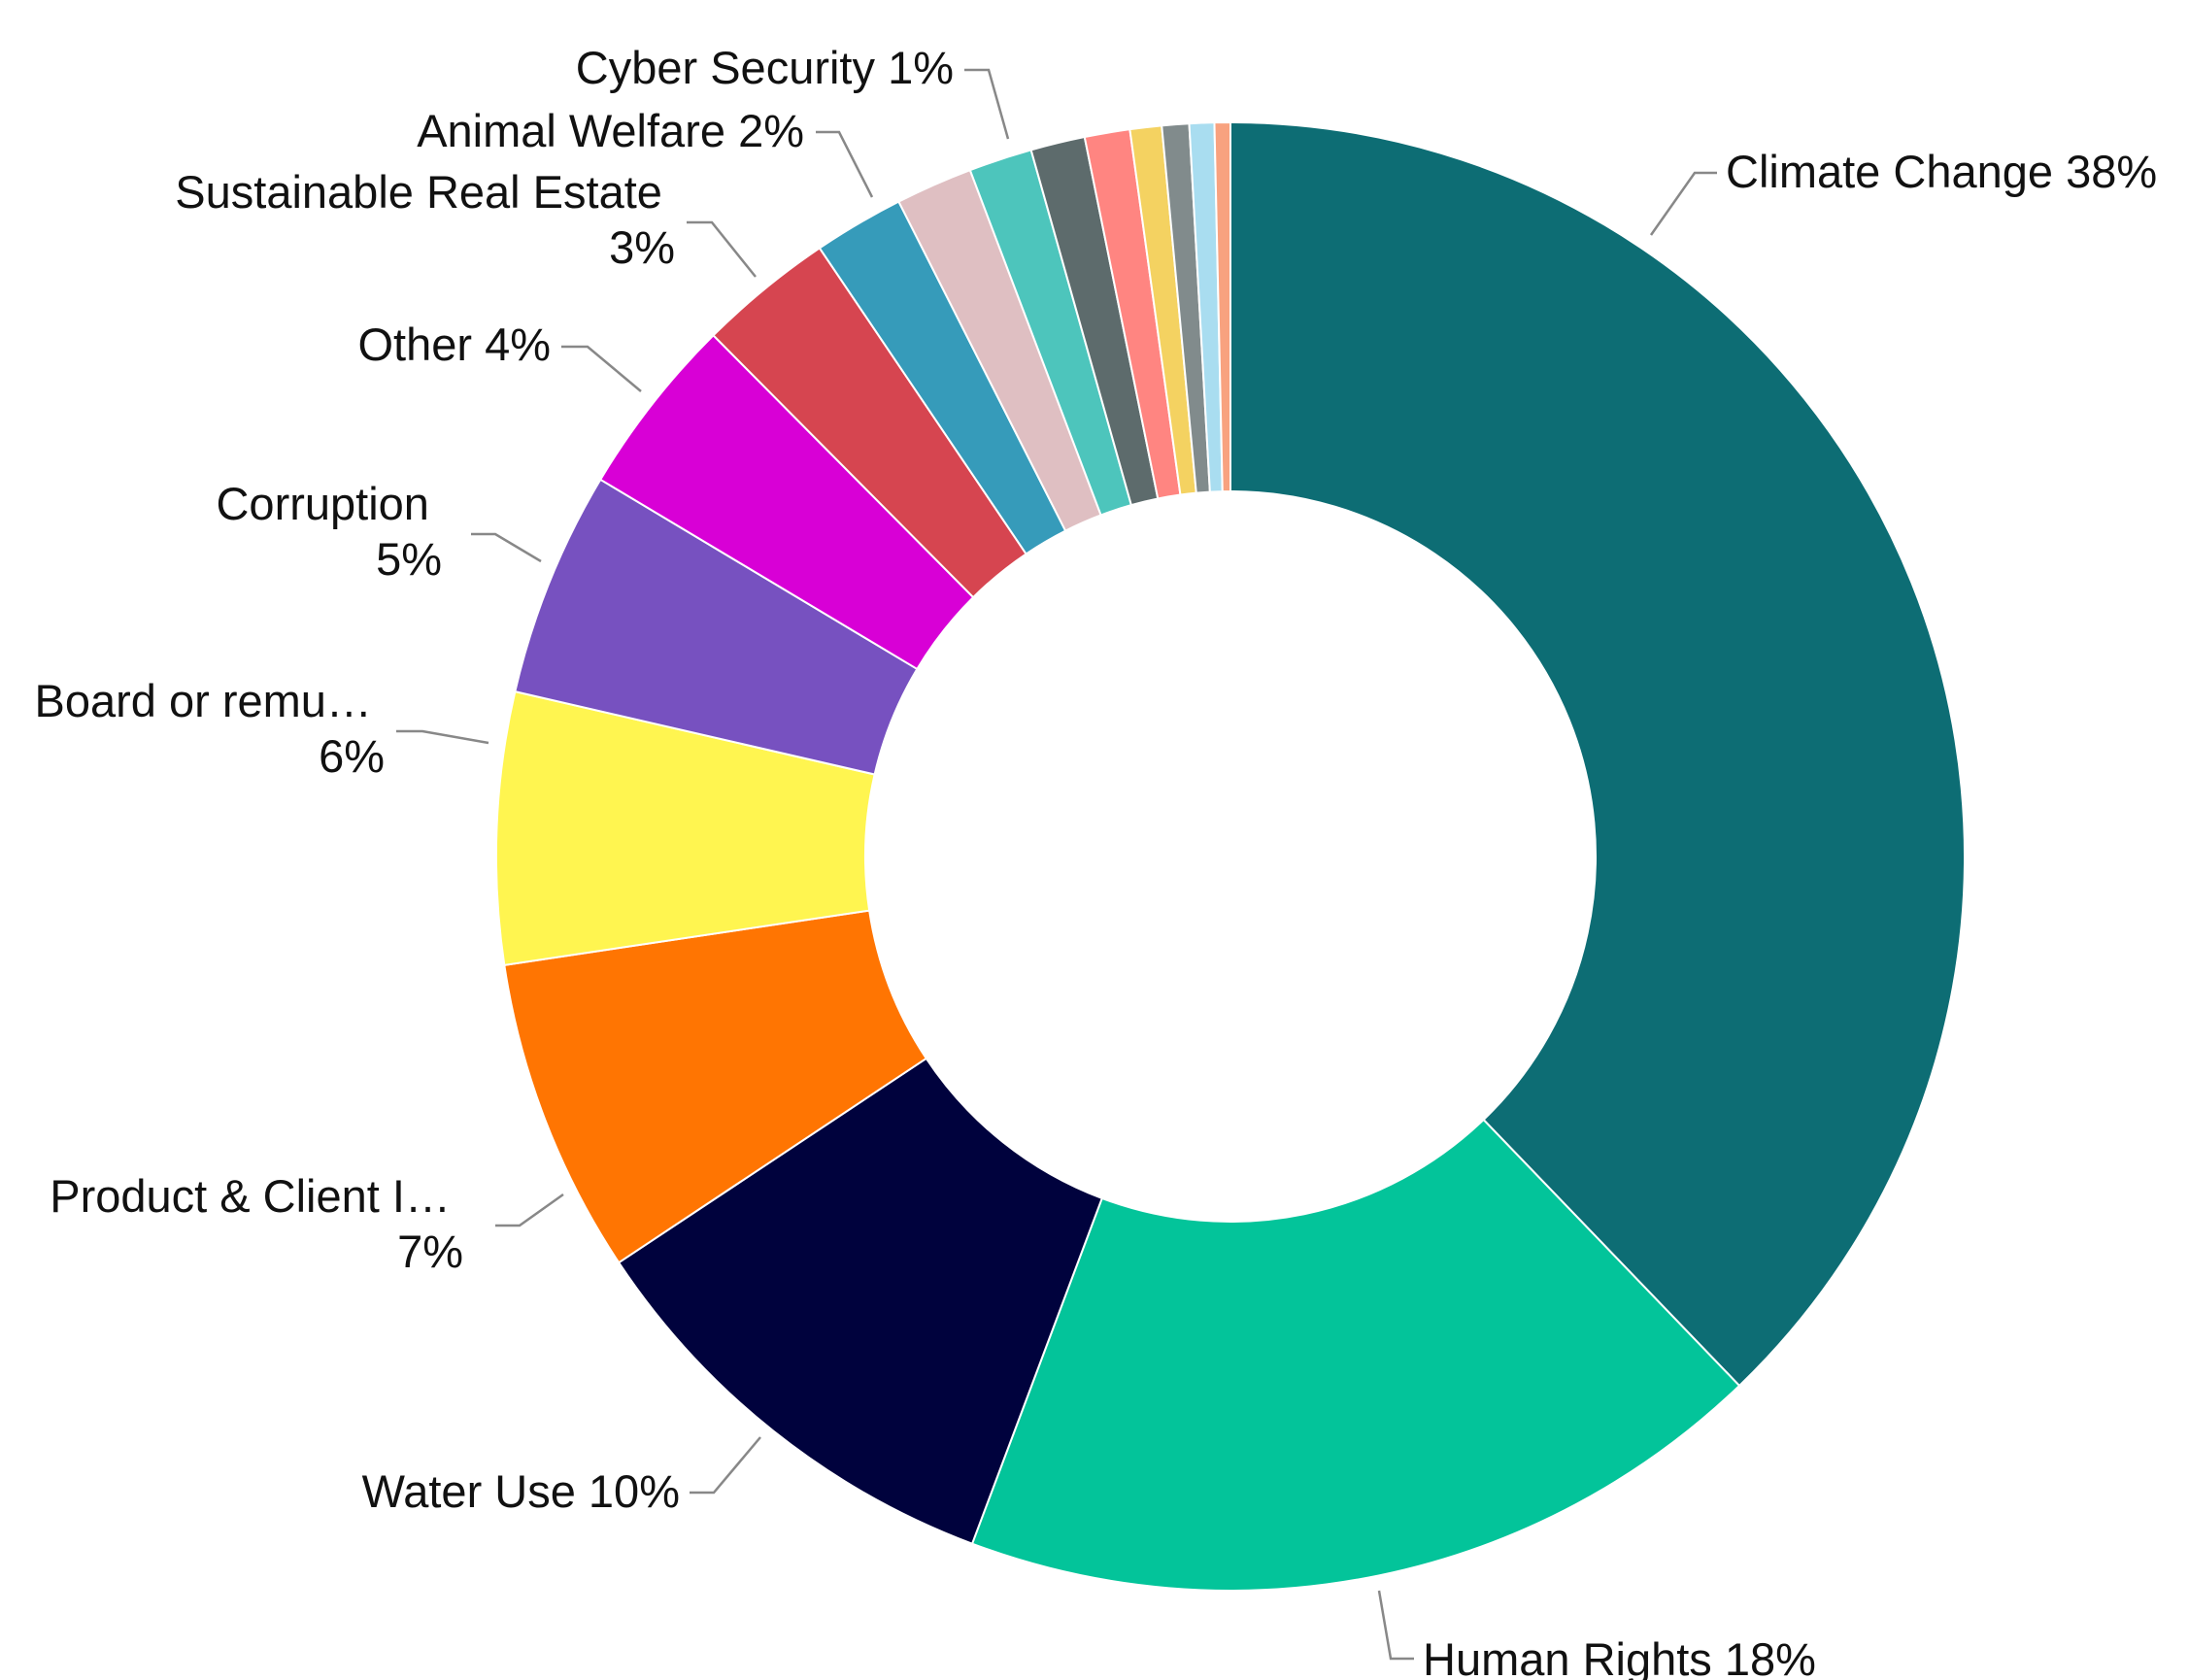 This screenshot has height=1680, width=2189. I want to click on leader-other, so click(601, 368).